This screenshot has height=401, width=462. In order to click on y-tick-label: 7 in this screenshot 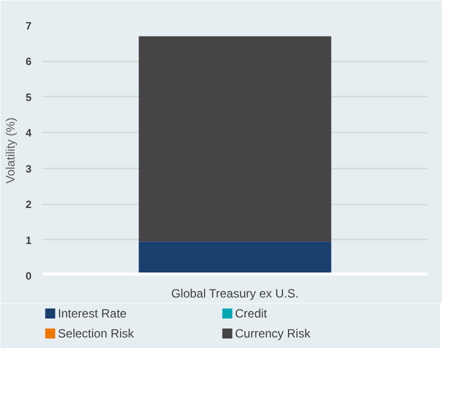, I will do `click(29, 26)`.